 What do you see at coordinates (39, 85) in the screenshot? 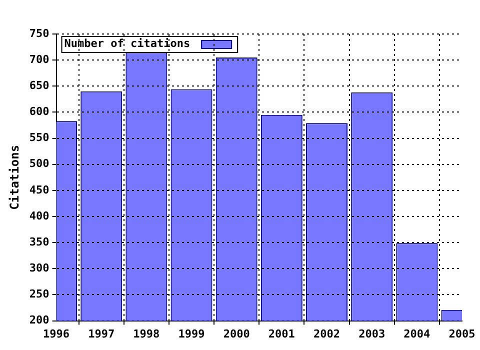
I see `y-tick-label: 650` at bounding box center [39, 85].